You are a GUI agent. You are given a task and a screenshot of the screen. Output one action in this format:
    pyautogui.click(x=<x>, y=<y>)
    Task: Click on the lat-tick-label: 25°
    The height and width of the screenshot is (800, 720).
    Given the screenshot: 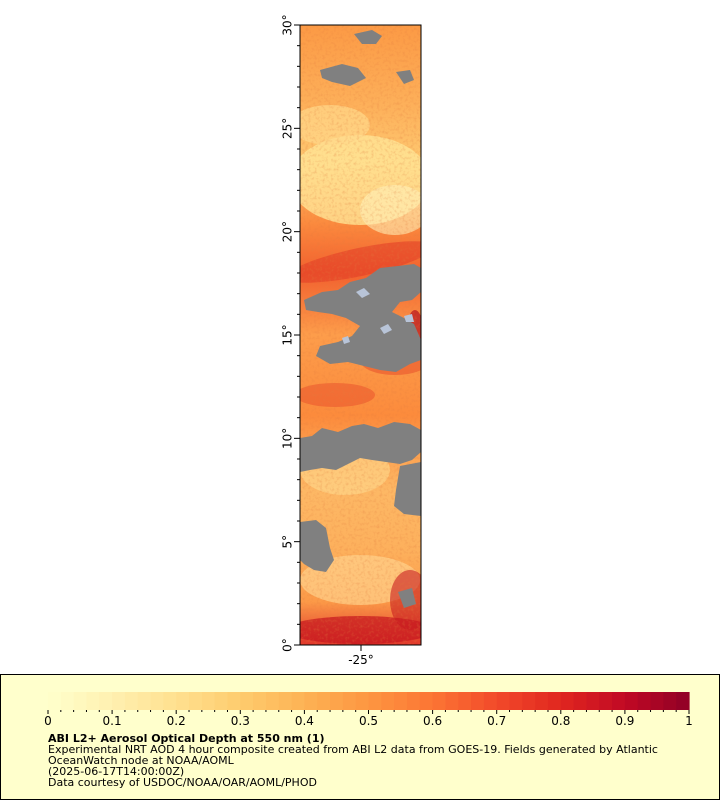 What is the action you would take?
    pyautogui.click(x=288, y=128)
    